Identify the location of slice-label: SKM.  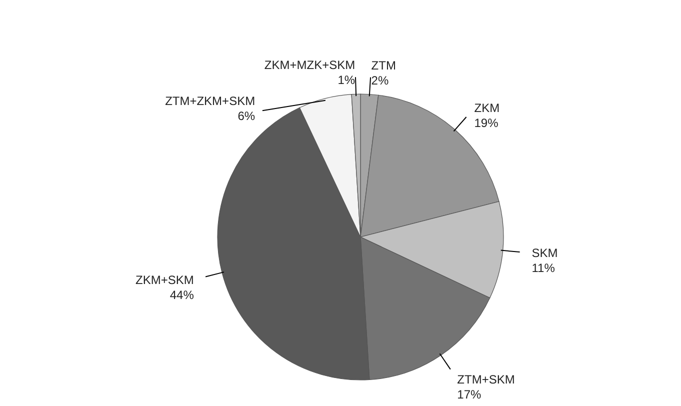
(545, 253).